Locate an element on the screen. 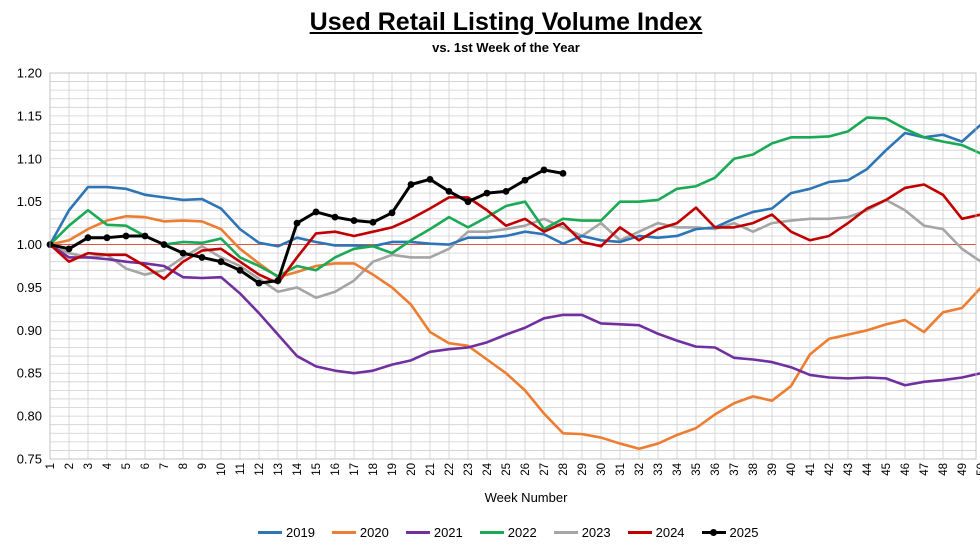 This screenshot has height=552, width=980. y-tick-label: 1.00 is located at coordinates (29, 244).